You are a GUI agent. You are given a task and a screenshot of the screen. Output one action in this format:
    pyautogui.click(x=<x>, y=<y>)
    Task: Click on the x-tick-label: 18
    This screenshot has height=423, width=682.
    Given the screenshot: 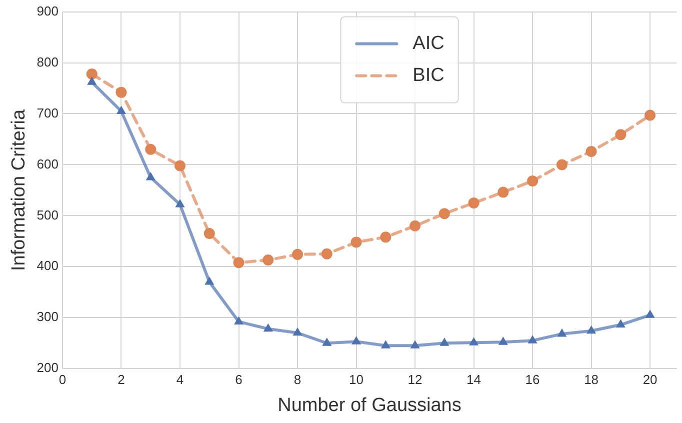 What is the action you would take?
    pyautogui.click(x=591, y=379)
    